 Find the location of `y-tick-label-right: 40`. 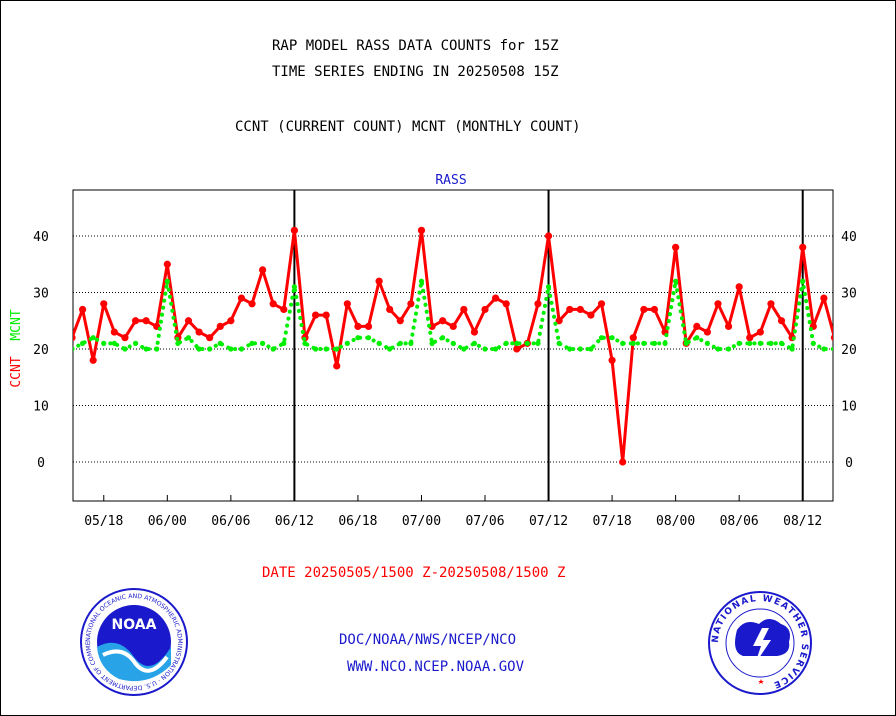

y-tick-label-right: 40 is located at coordinates (849, 237).